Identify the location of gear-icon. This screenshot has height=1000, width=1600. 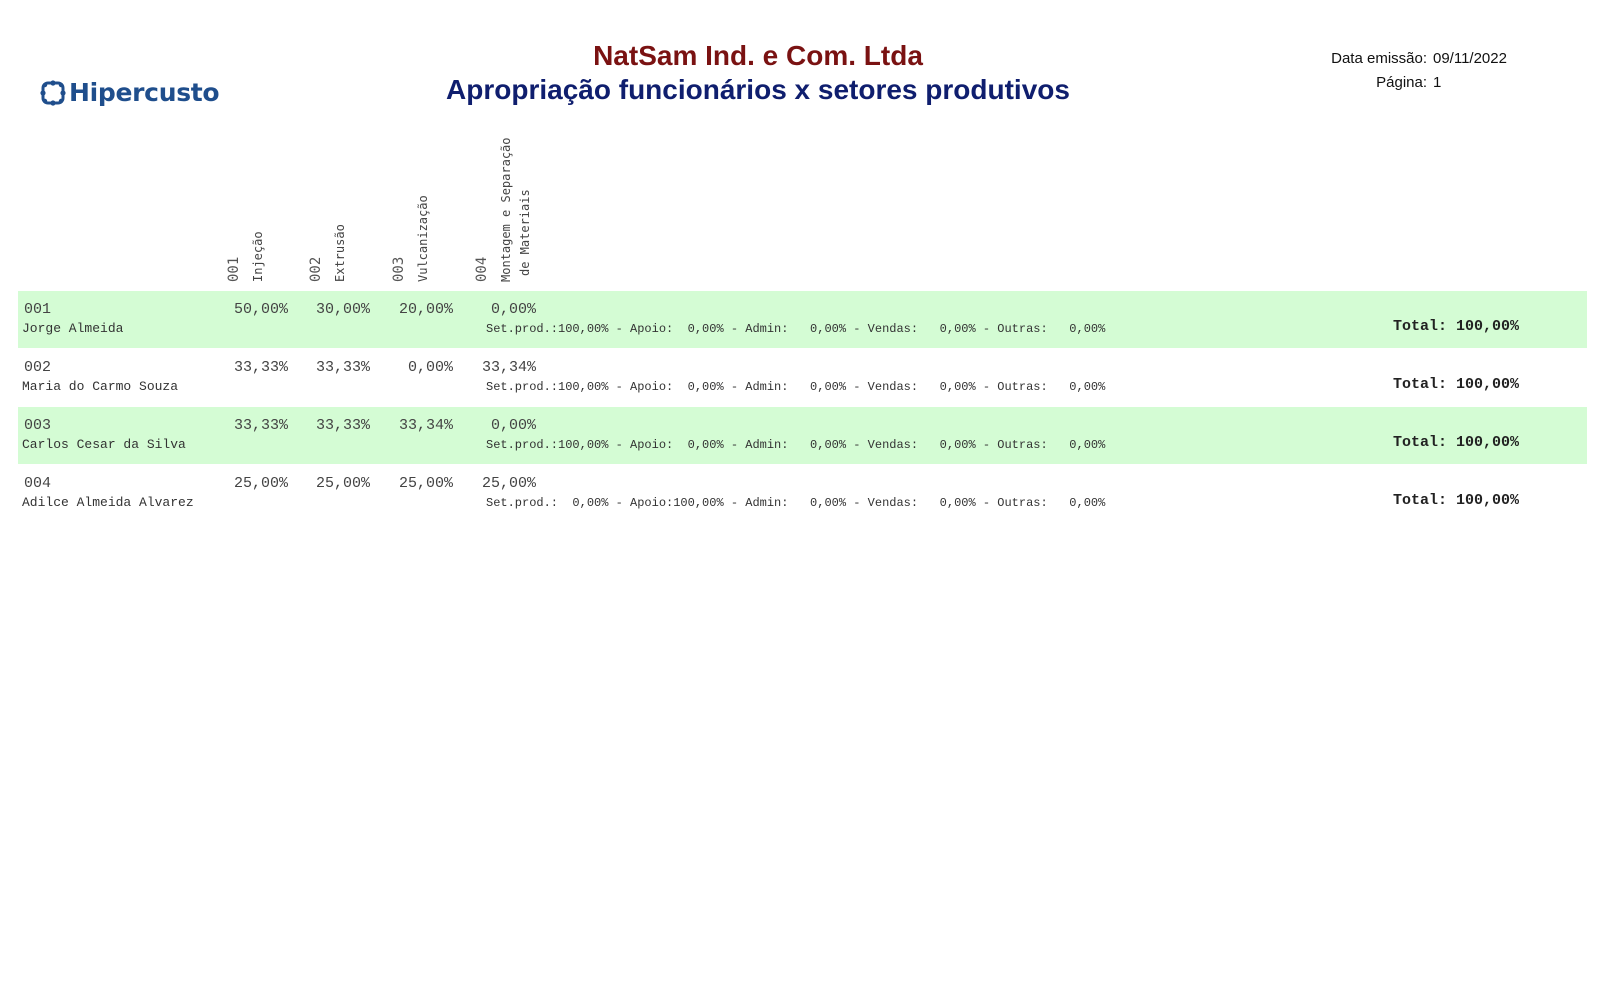
(53, 92).